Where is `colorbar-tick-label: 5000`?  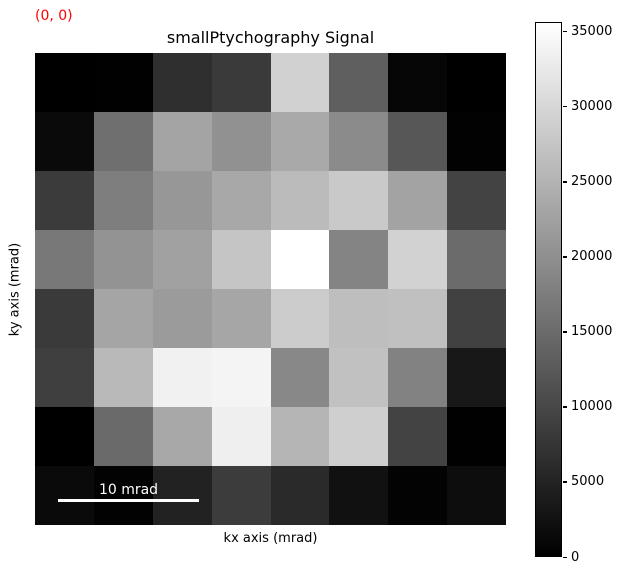 colorbar-tick-label: 5000 is located at coordinates (588, 482).